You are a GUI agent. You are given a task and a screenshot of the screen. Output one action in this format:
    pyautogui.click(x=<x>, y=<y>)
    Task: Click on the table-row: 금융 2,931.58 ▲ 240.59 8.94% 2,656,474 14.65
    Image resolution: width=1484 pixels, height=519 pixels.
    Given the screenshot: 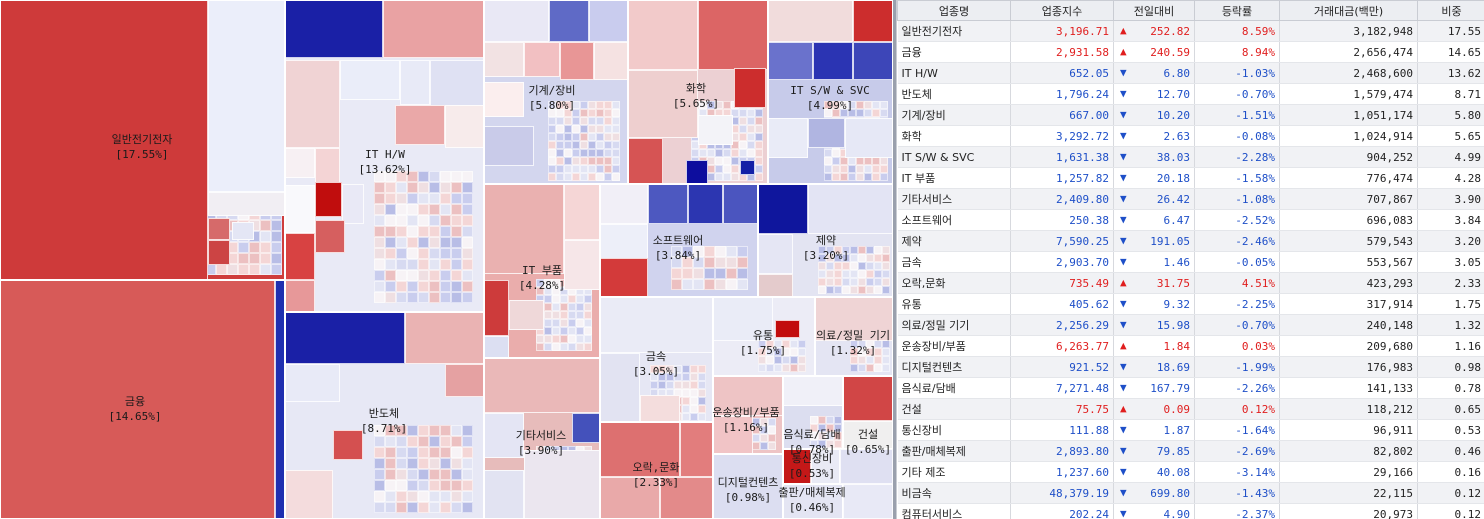 What is the action you would take?
    pyautogui.click(x=1190, y=52)
    